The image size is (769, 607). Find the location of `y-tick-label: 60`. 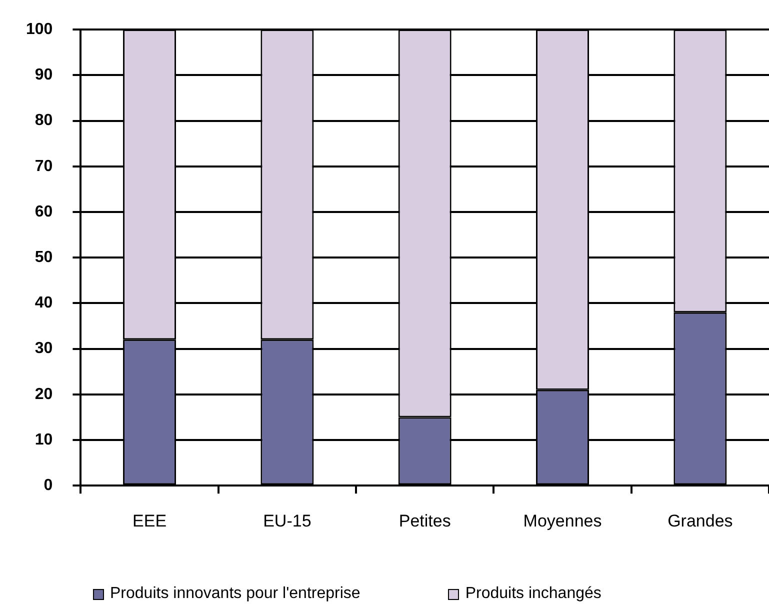

y-tick-label: 60 is located at coordinates (43, 211).